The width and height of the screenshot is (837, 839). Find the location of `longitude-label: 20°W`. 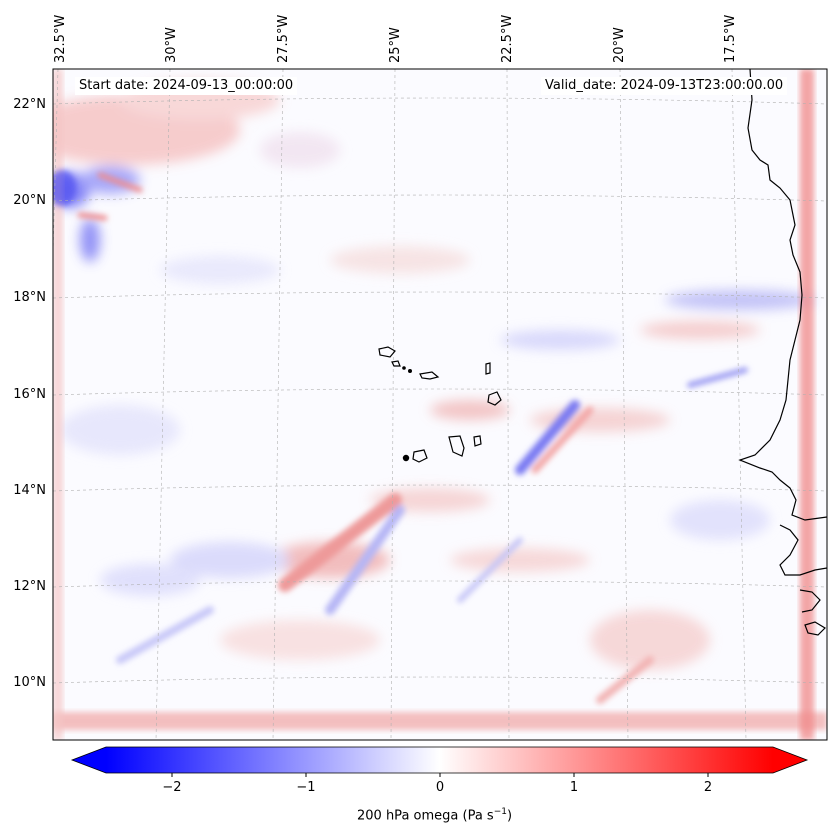

longitude-label: 20°W is located at coordinates (619, 45).